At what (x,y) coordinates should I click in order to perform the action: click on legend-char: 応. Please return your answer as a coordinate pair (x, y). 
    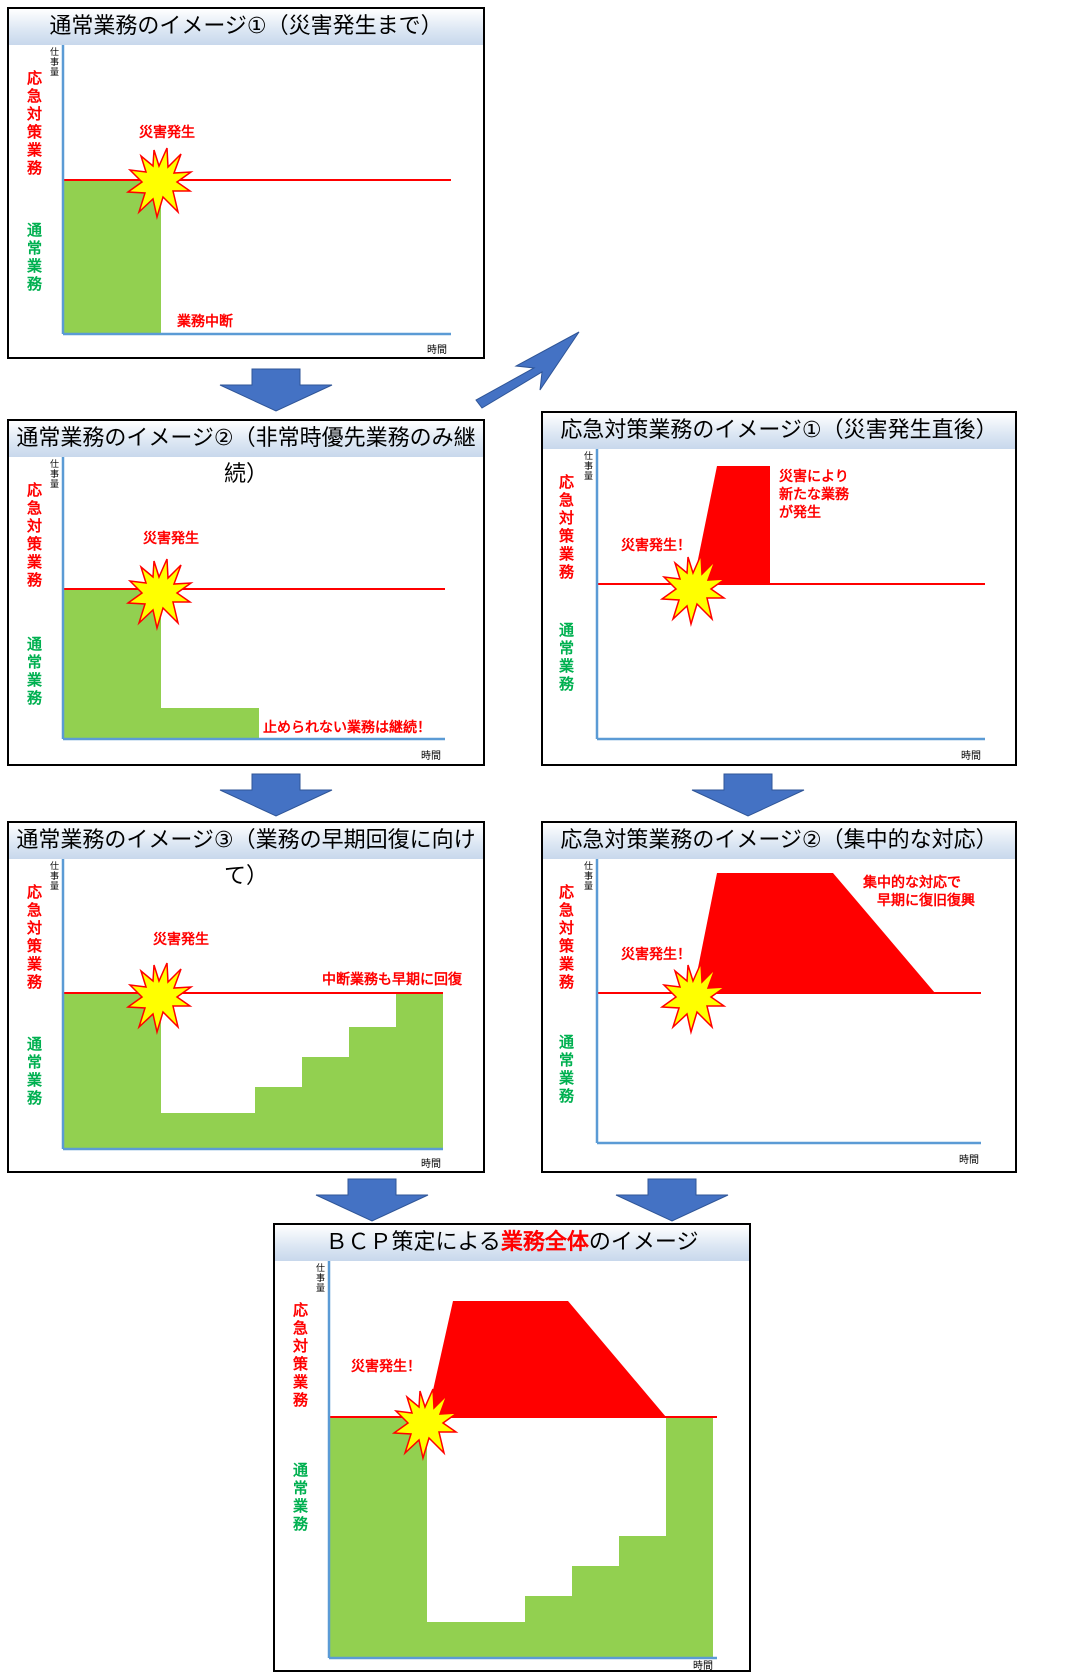
    Looking at the image, I should click on (566, 482).